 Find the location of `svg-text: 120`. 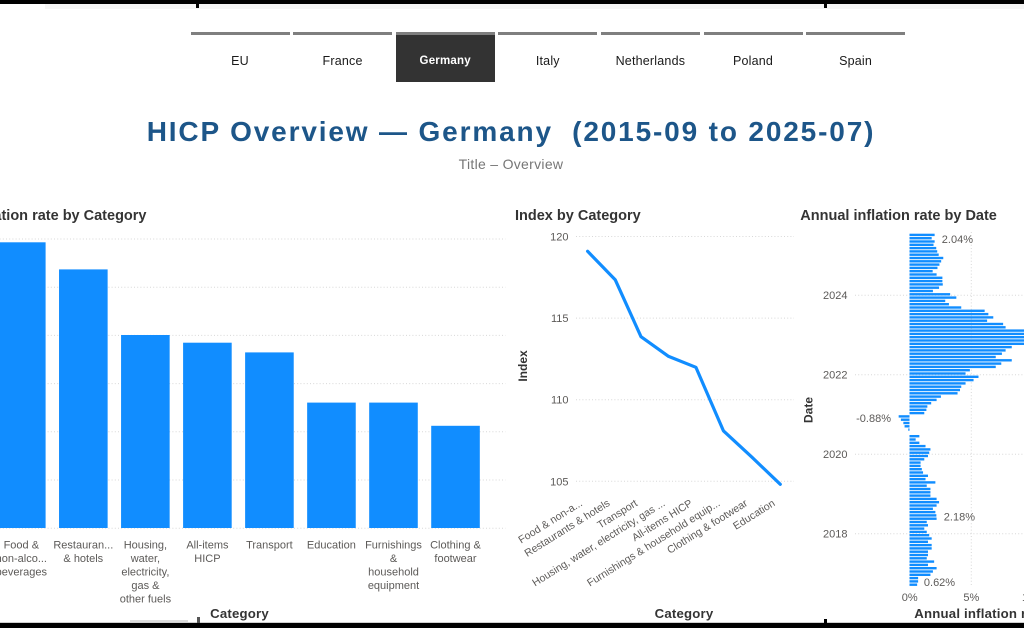

svg-text: 120 is located at coordinates (559, 238).